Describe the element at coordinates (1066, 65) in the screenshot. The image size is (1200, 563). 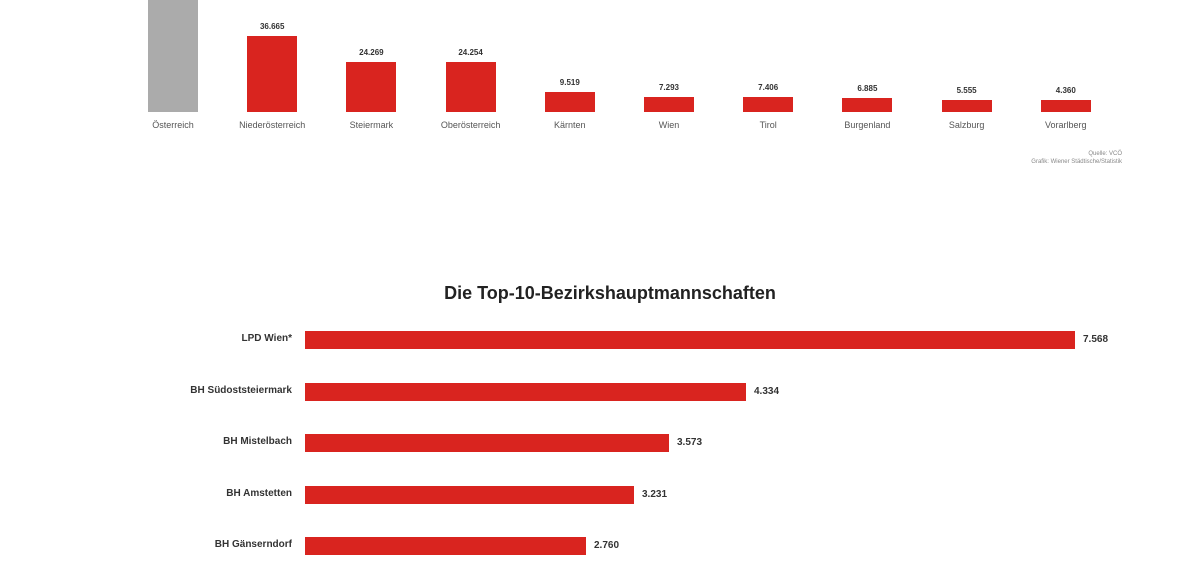
I see `region-bar-group: 4.360 Vorarlberg` at that location.